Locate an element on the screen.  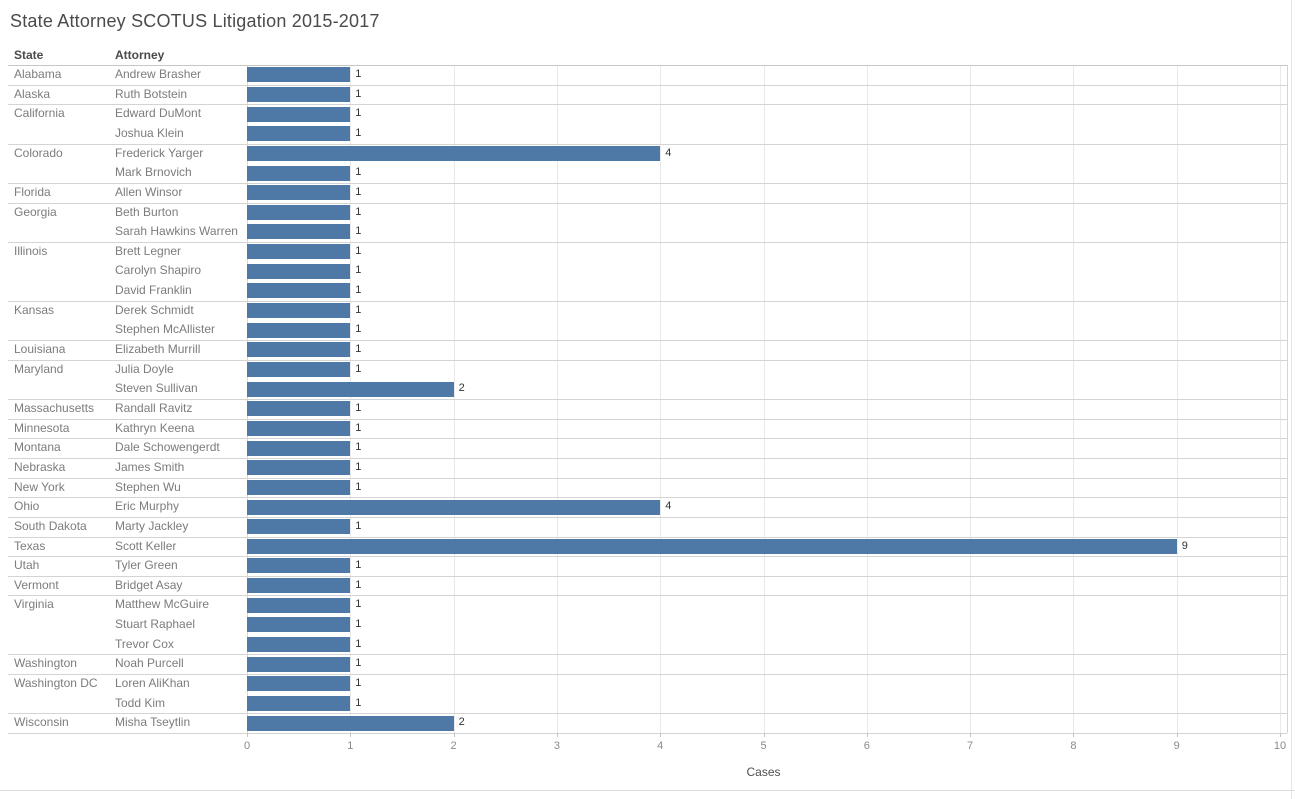
state-label: Alaska is located at coordinates (32, 93).